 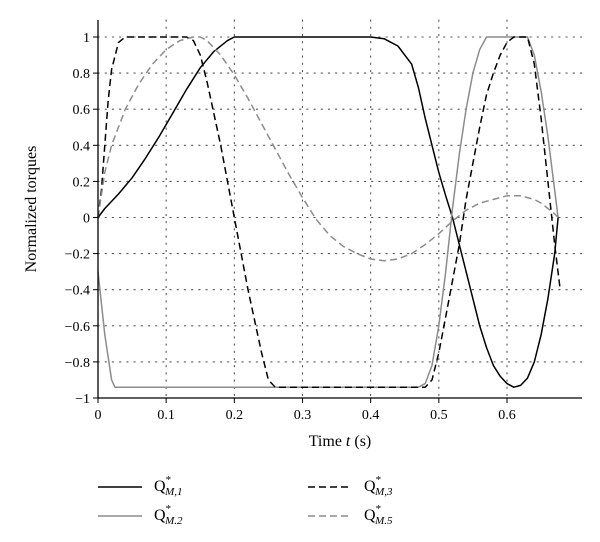 What do you see at coordinates (82, 74) in the screenshot?
I see `y-tick-label: 0.8` at bounding box center [82, 74].